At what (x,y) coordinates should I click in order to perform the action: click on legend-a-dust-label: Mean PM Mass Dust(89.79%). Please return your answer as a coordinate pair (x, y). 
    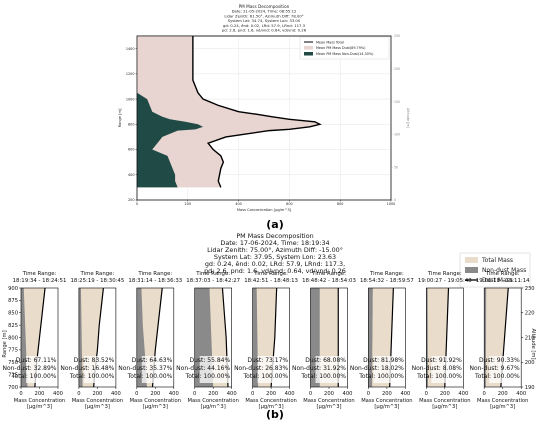
    Looking at the image, I should click on (341, 48).